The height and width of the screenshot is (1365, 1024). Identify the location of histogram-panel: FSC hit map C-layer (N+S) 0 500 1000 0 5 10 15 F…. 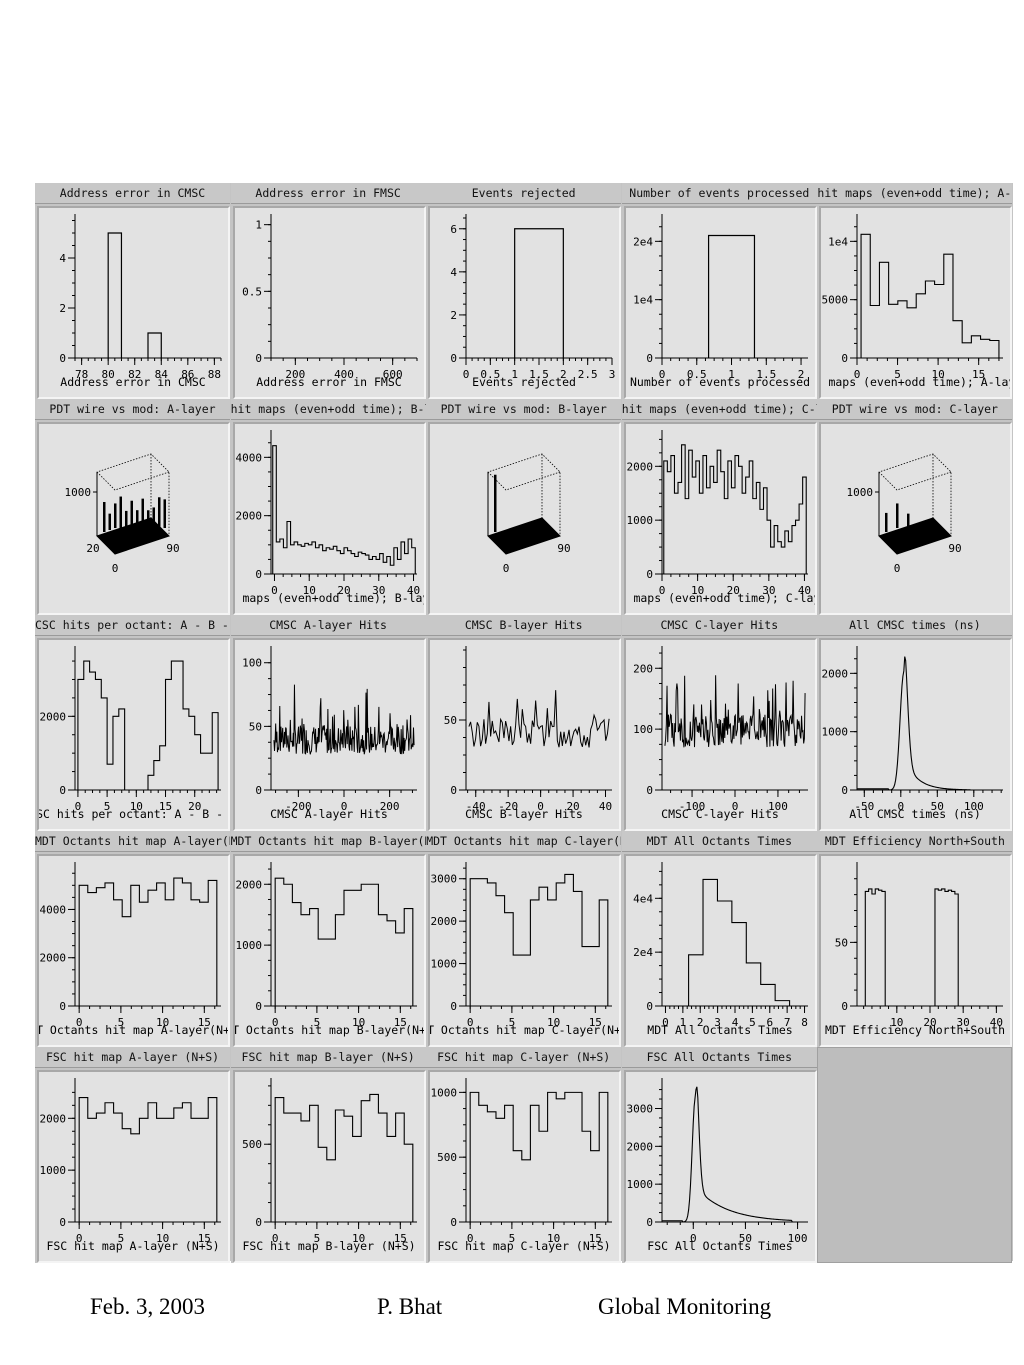
(524, 1155).